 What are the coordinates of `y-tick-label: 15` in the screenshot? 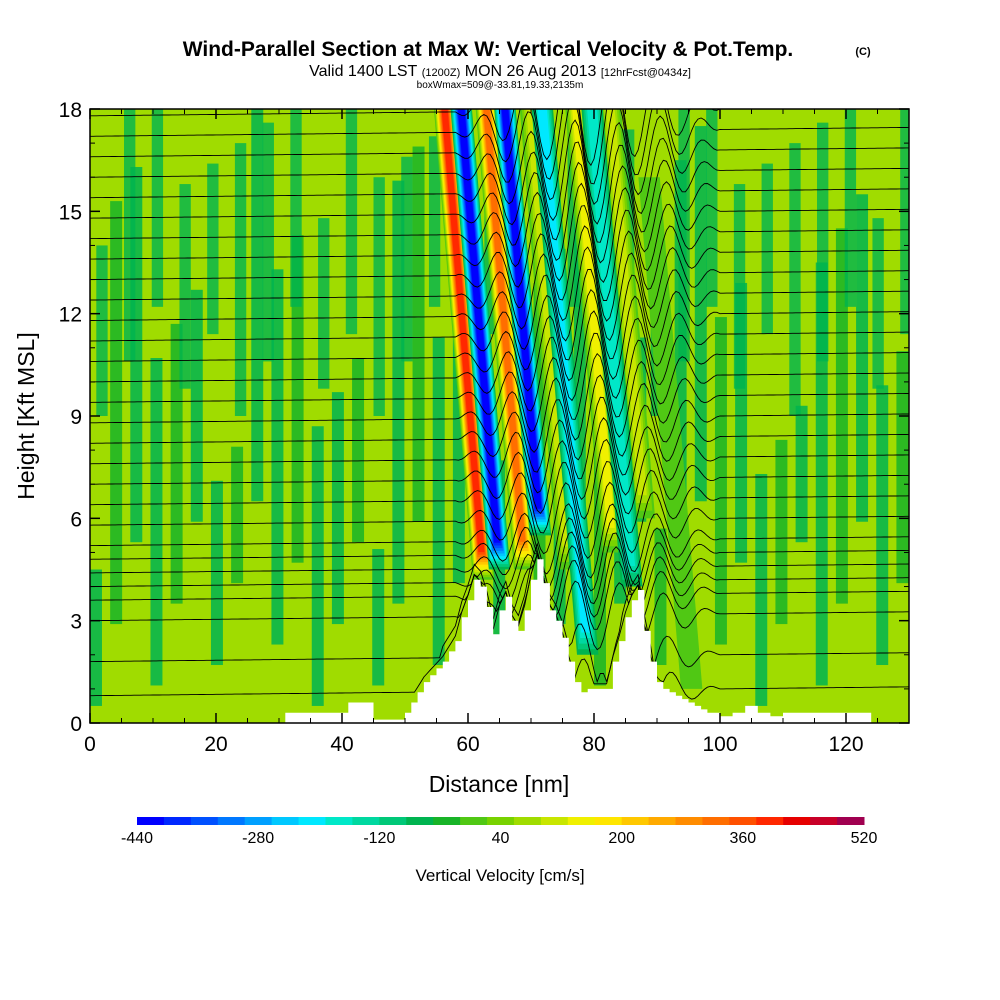 It's located at (70, 212).